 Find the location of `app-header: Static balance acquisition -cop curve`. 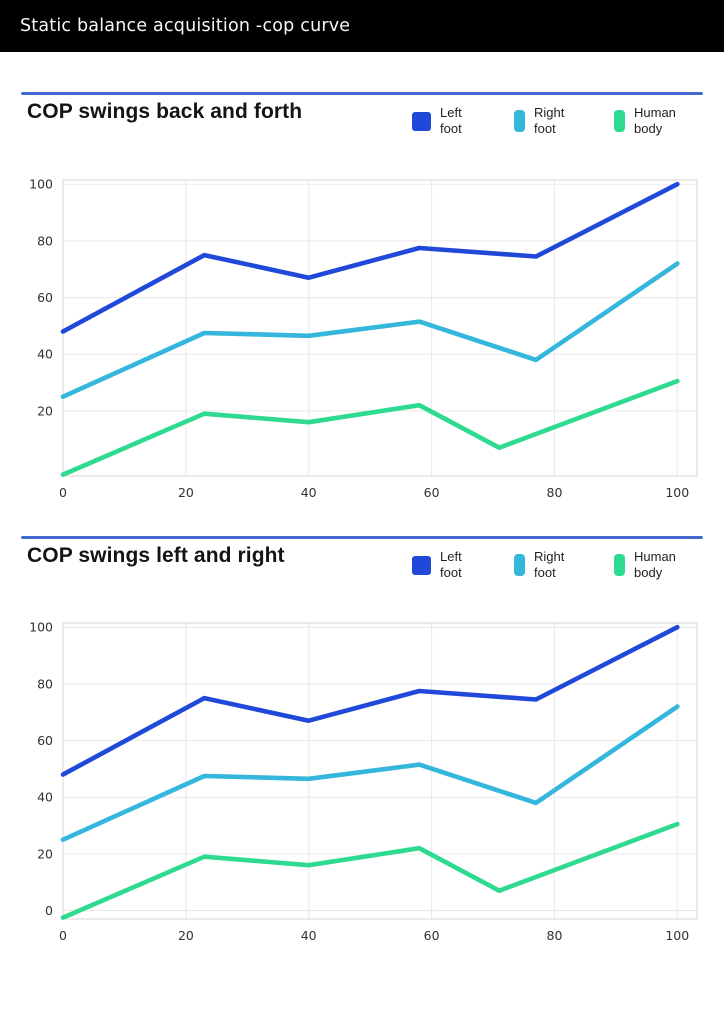

app-header: Static balance acquisition -cop curve is located at coordinates (362, 26).